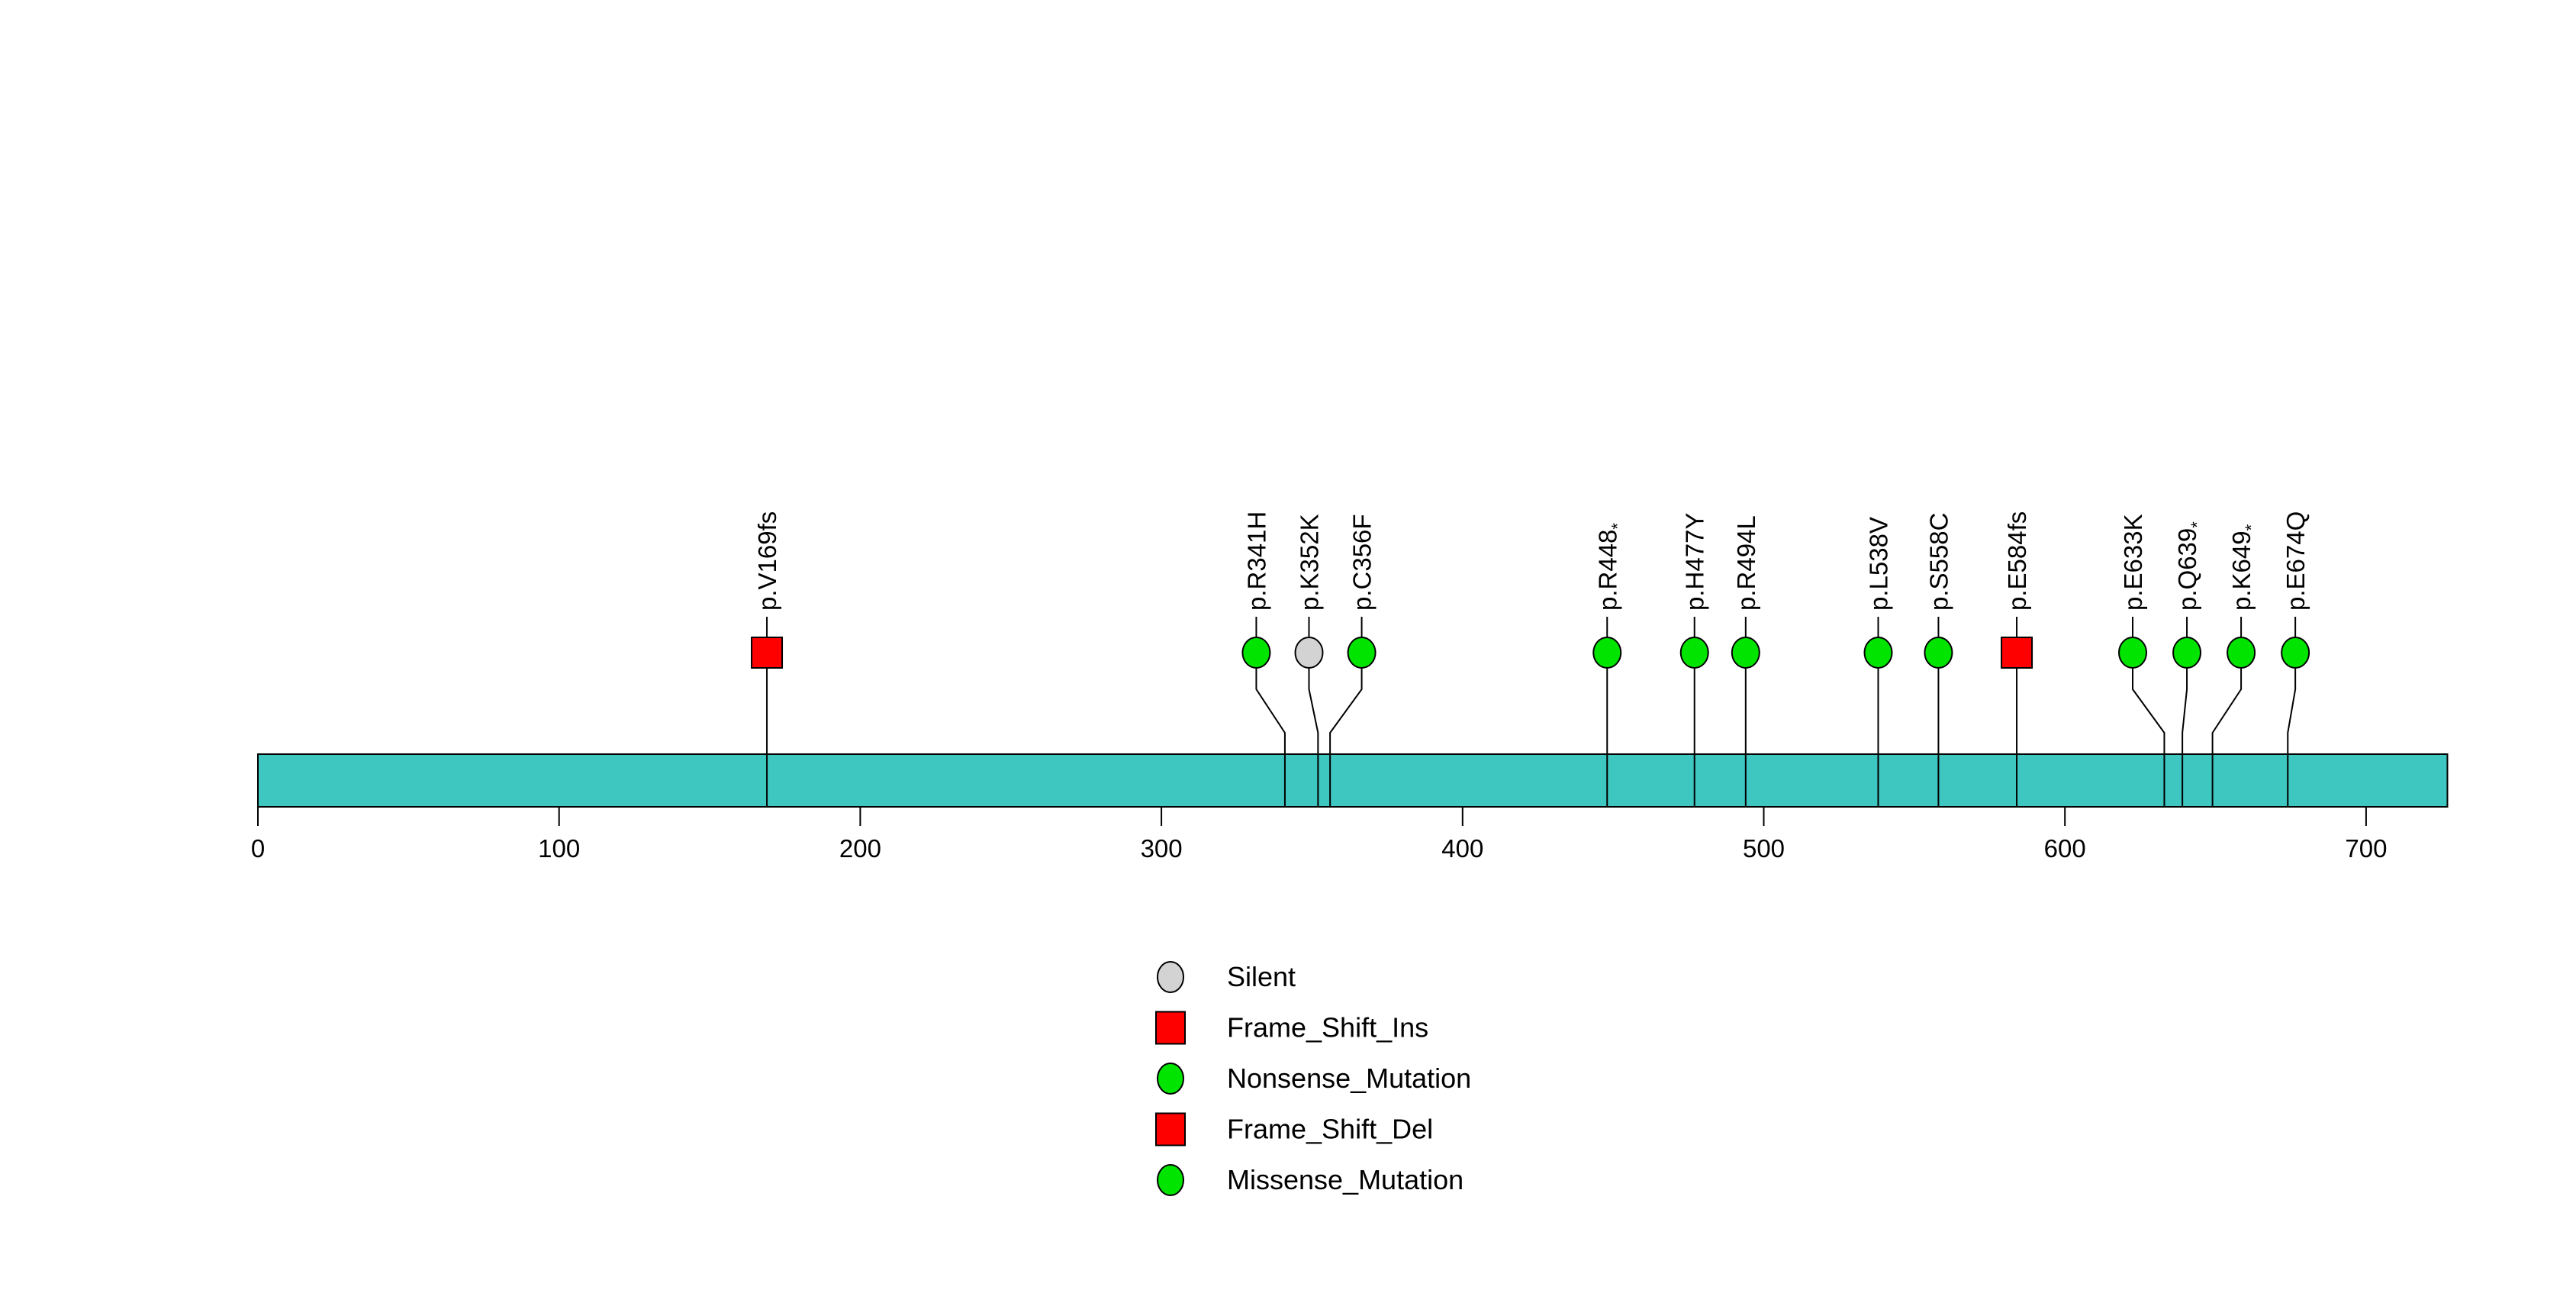 The height and width of the screenshot is (1290, 2576). Describe the element at coordinates (1345, 1179) in the screenshot. I see `legend-label: Missense_Mutation` at that location.